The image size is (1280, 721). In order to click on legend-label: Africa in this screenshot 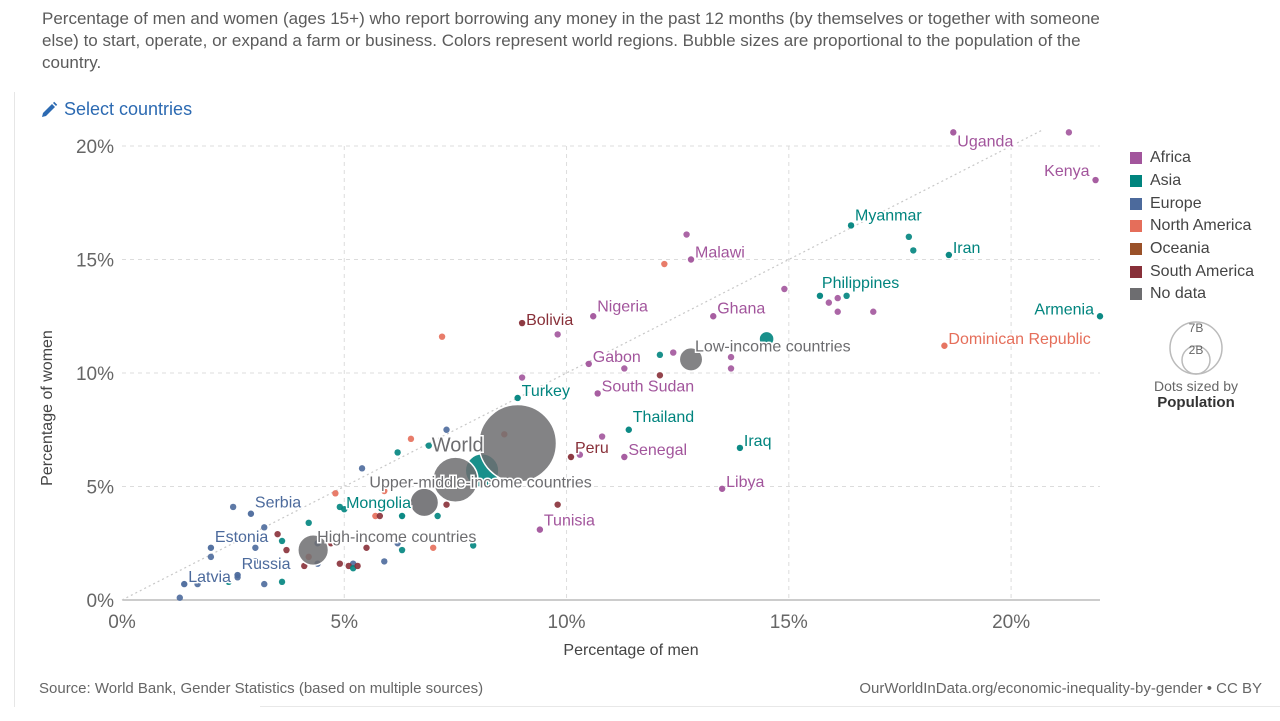, I will do `click(1170, 158)`.